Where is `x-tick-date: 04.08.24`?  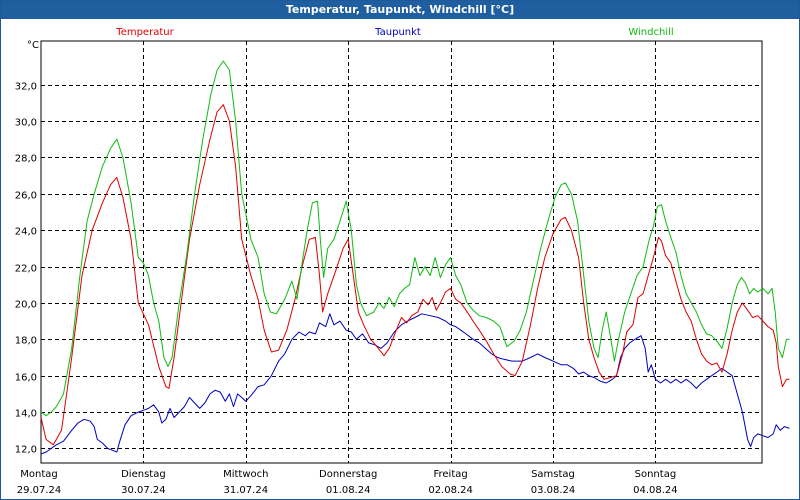 x-tick-date: 04.08.24 is located at coordinates (655, 490).